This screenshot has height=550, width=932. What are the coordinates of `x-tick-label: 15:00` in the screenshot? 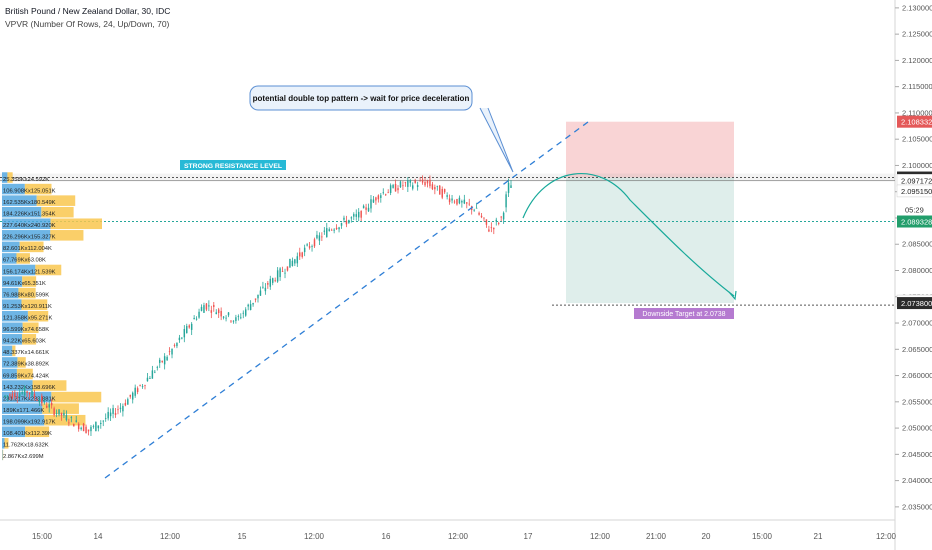 It's located at (762, 536).